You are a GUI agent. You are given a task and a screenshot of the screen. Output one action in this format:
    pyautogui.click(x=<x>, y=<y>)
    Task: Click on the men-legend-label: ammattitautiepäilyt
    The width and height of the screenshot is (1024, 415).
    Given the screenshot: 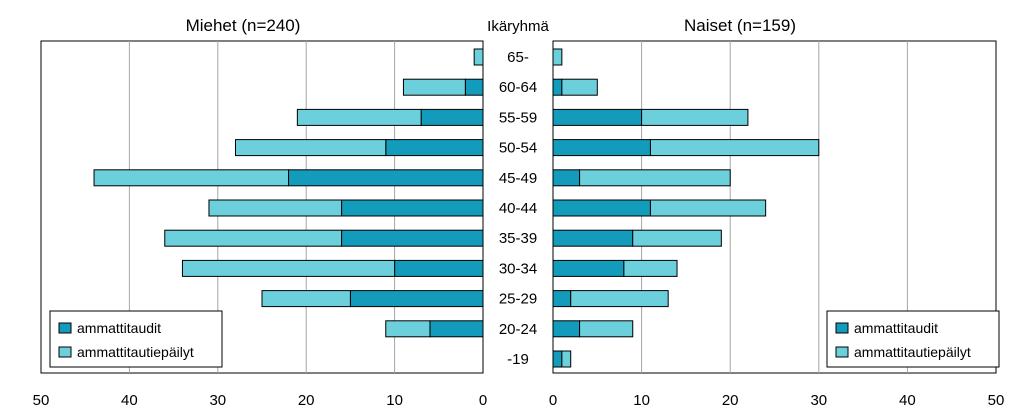 What is the action you would take?
    pyautogui.click(x=135, y=352)
    